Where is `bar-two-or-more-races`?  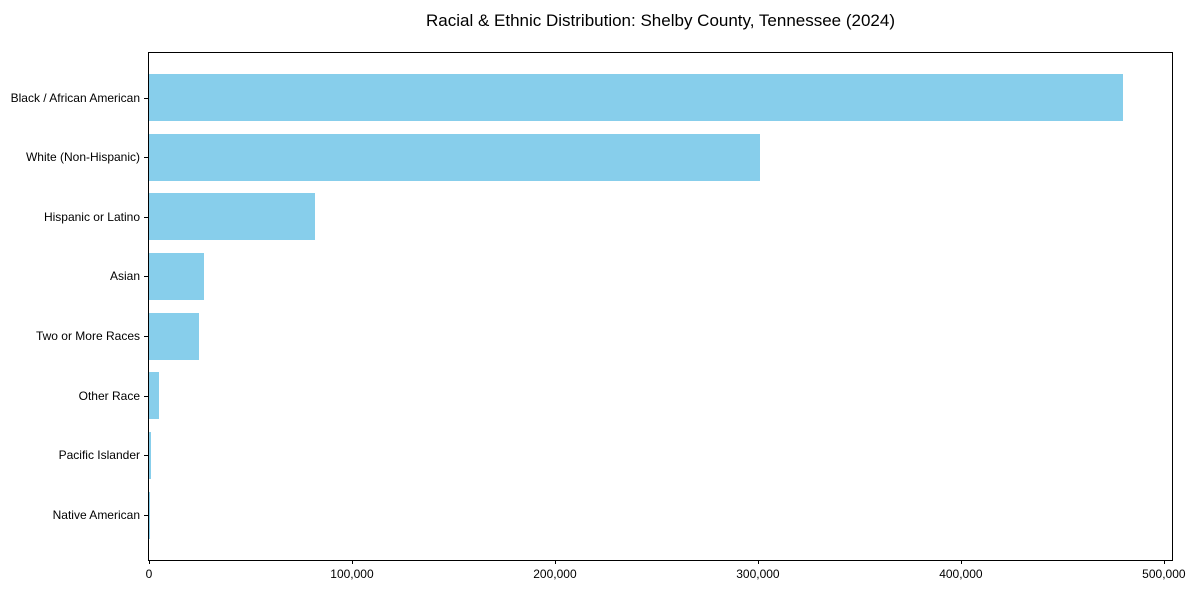 bar-two-or-more-races is located at coordinates (174, 336).